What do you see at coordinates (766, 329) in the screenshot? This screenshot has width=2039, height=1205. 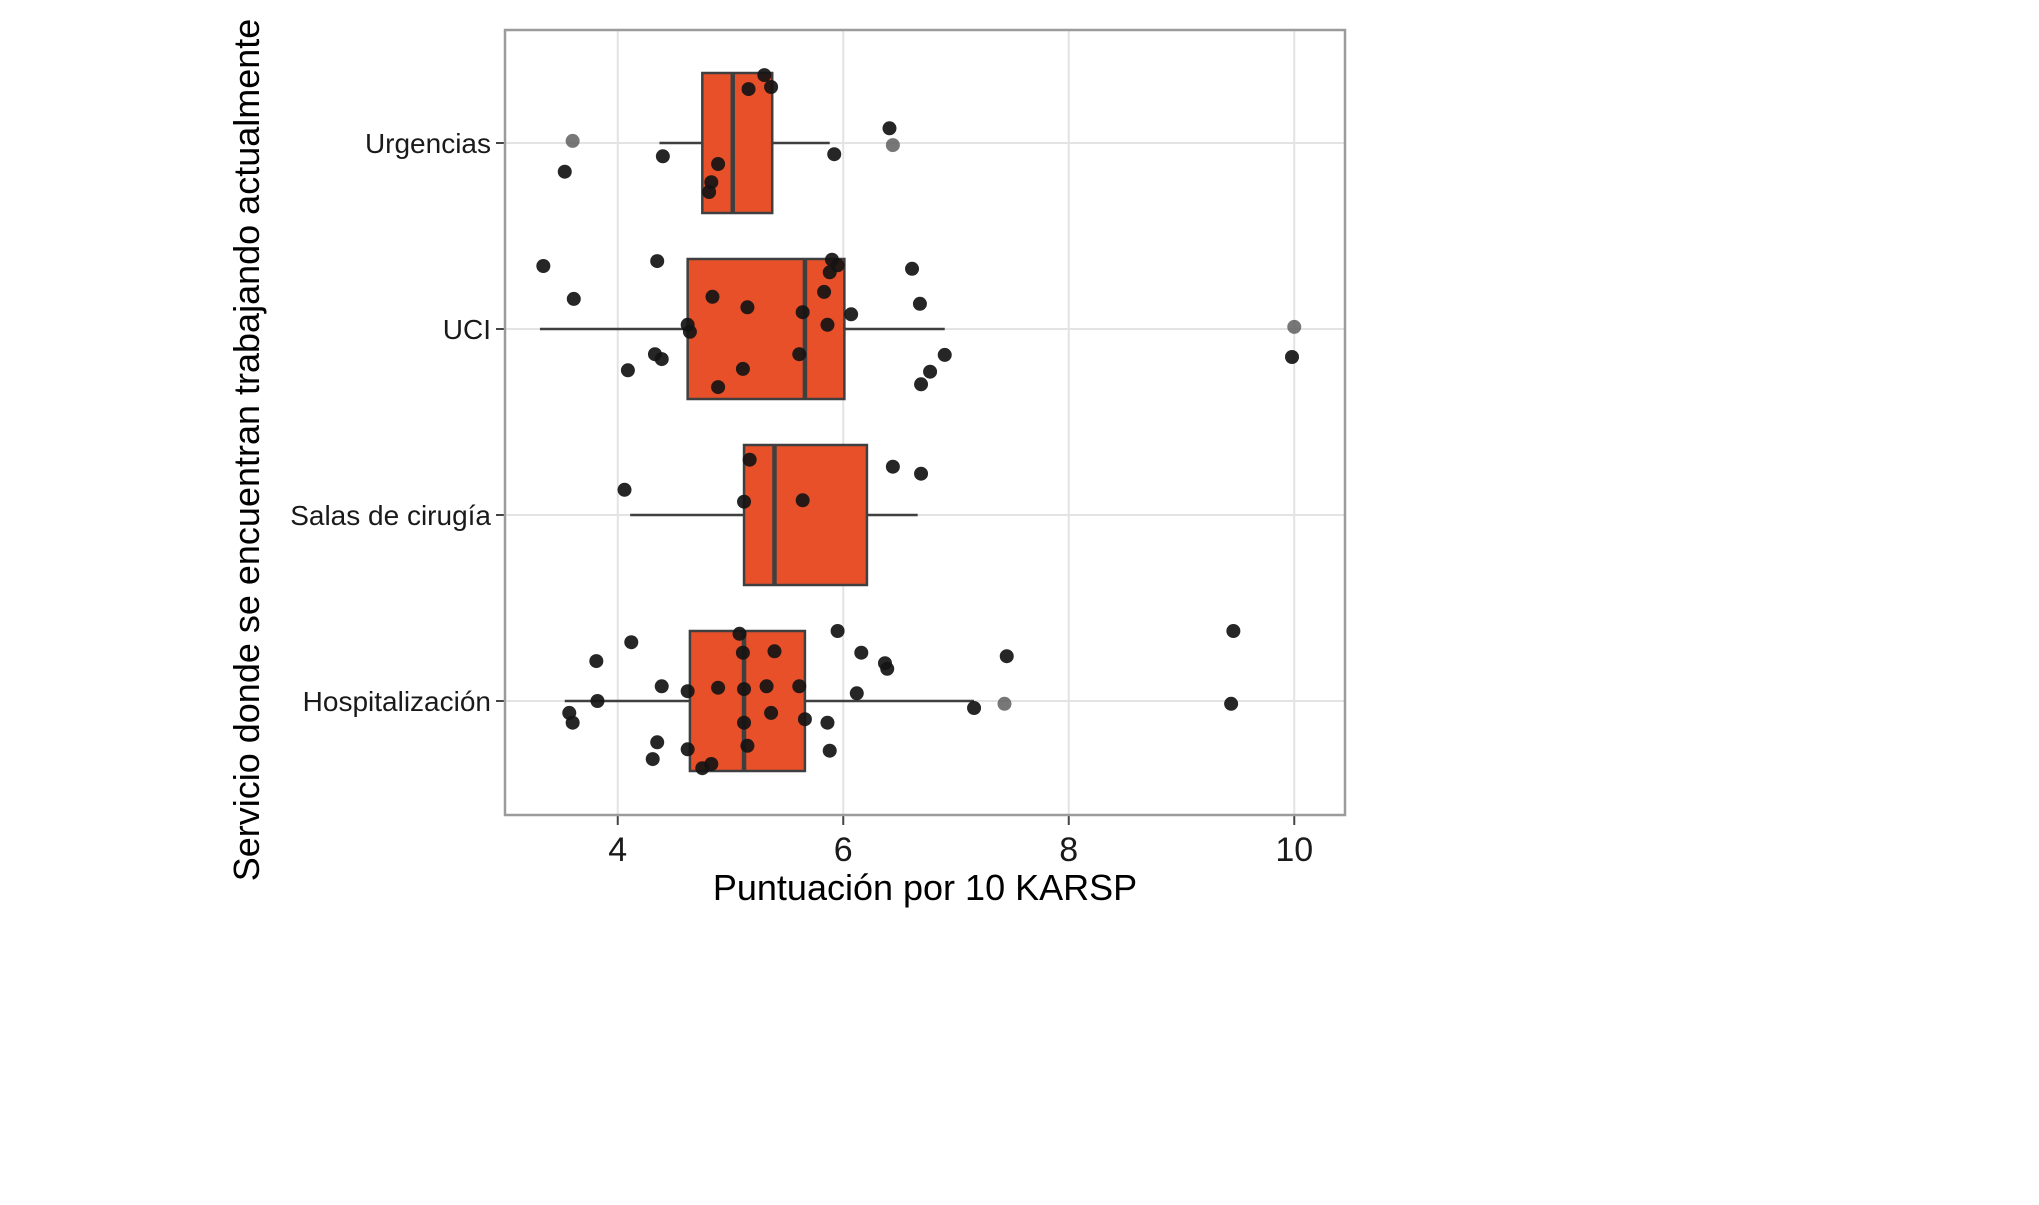 I see `box-uci` at bounding box center [766, 329].